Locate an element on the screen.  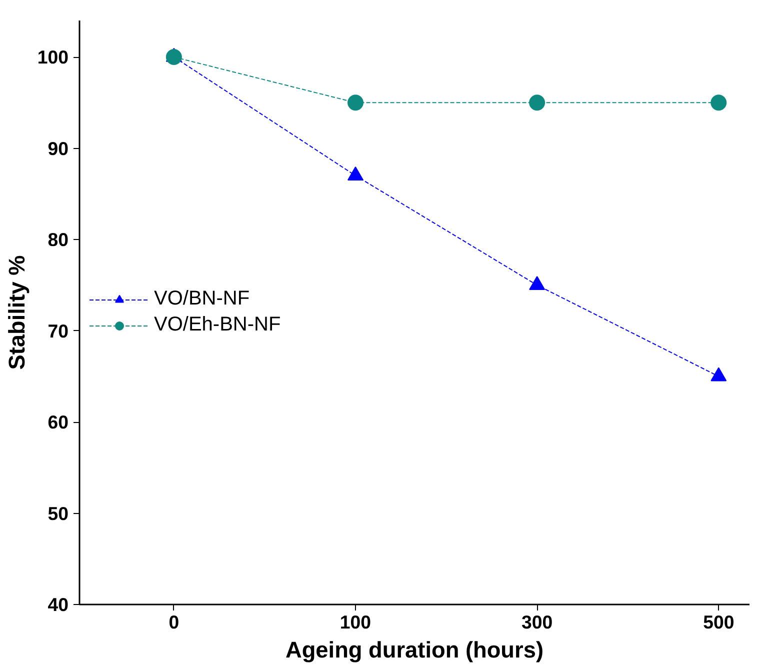
x-tick-label: 300 is located at coordinates (537, 622).